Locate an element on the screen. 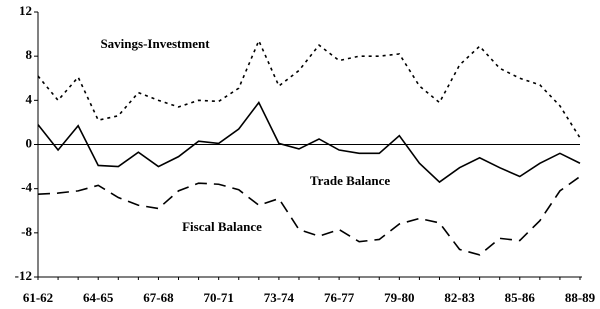  x-tick-label: 88-89 is located at coordinates (580, 297).